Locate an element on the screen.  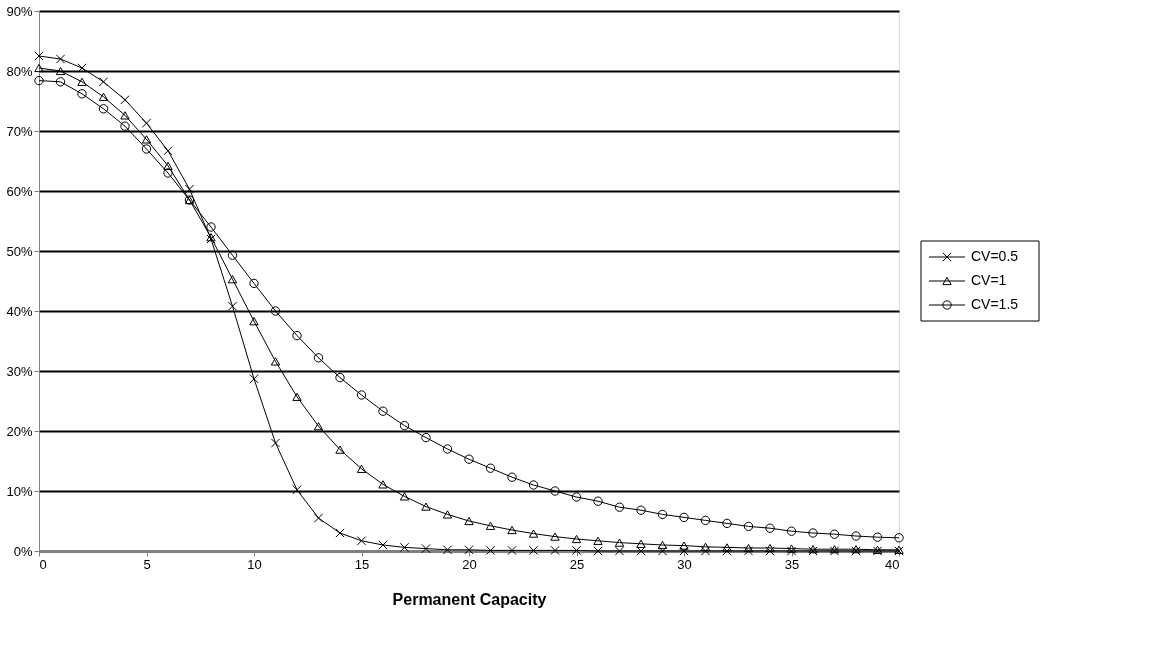
legend-label: CV=1 is located at coordinates (989, 280).